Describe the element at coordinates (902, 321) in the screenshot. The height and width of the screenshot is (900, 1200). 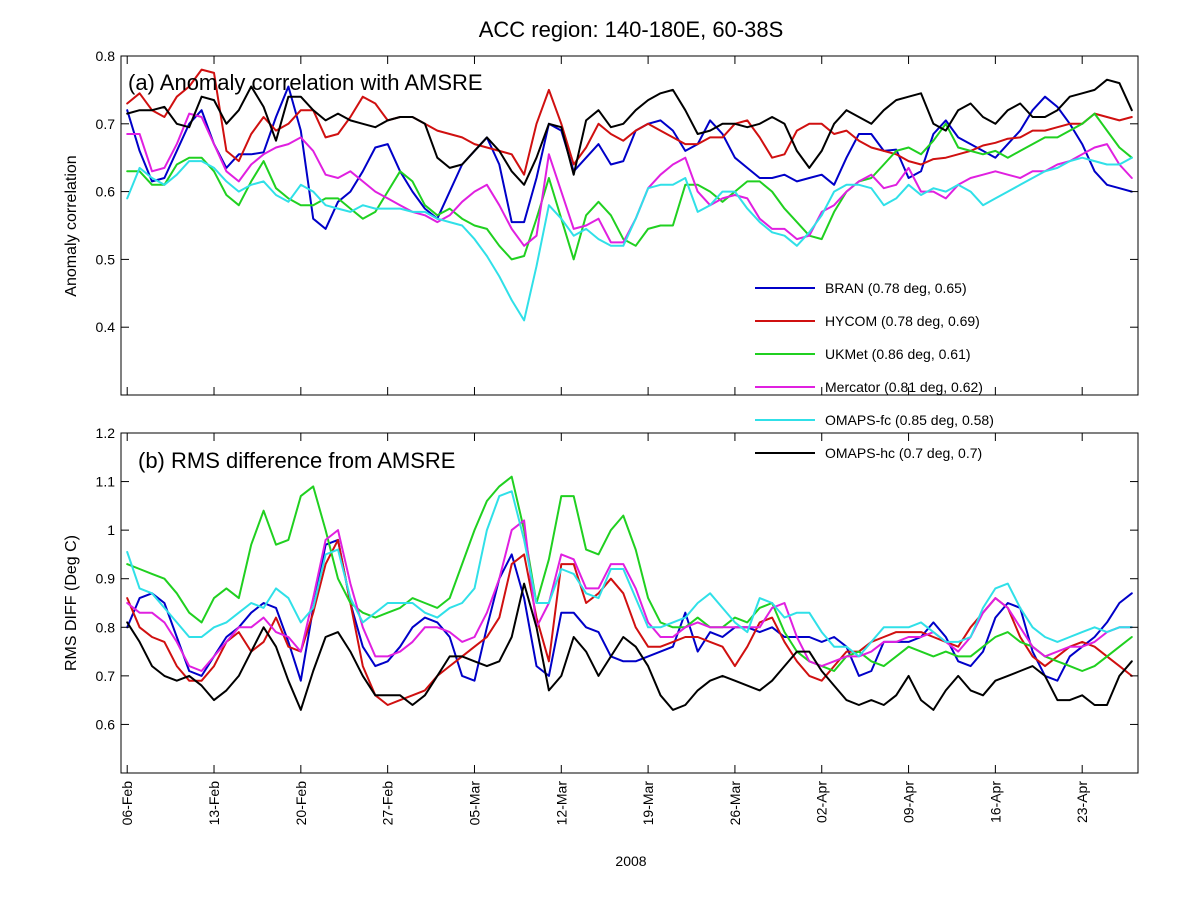
I see `legend-label-1: HYCOM (0.78 deg, 0.69)` at that location.